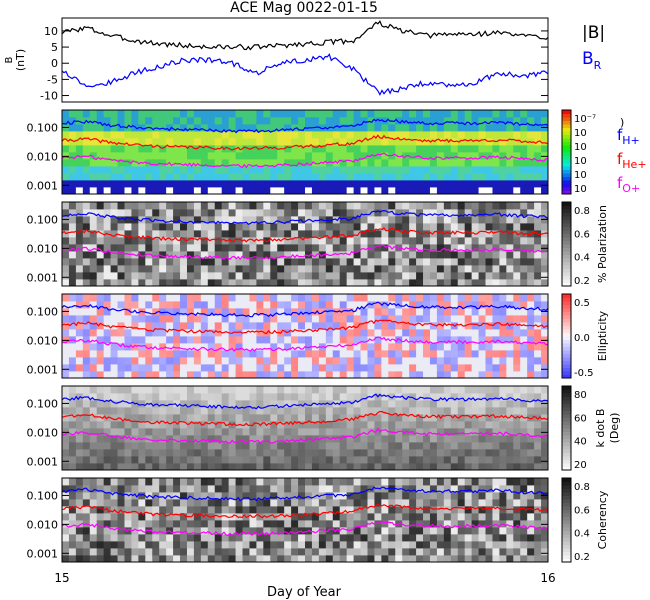 The image size is (650, 600). What do you see at coordinates (582, 258) in the screenshot?
I see `colorbar-tick-label: 0.4` at bounding box center [582, 258].